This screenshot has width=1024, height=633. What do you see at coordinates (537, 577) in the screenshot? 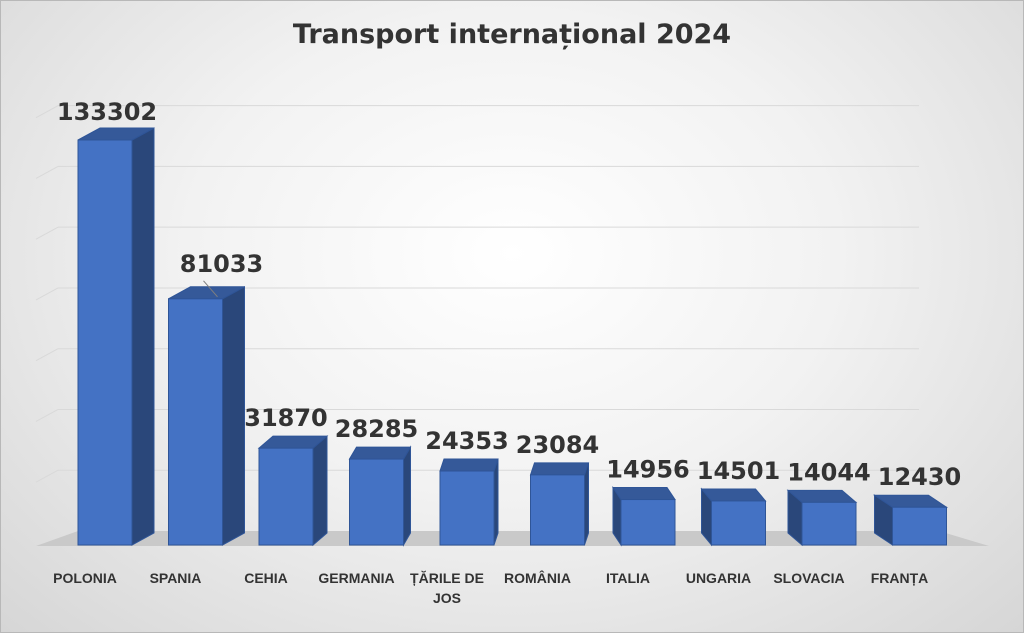
I see `category-label: ROMÂNIA` at bounding box center [537, 577].